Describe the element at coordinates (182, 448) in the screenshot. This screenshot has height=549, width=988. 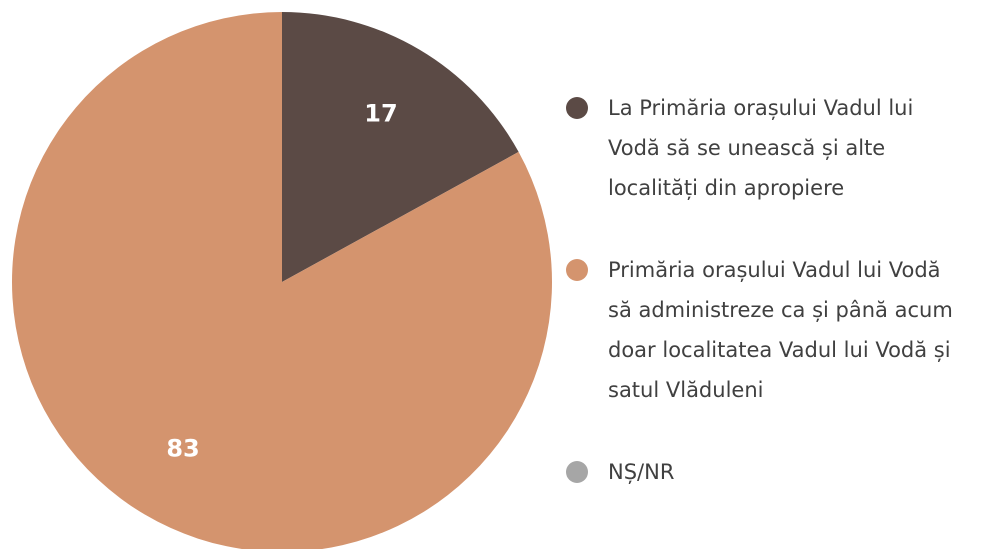
I see `data-label: 83` at that location.